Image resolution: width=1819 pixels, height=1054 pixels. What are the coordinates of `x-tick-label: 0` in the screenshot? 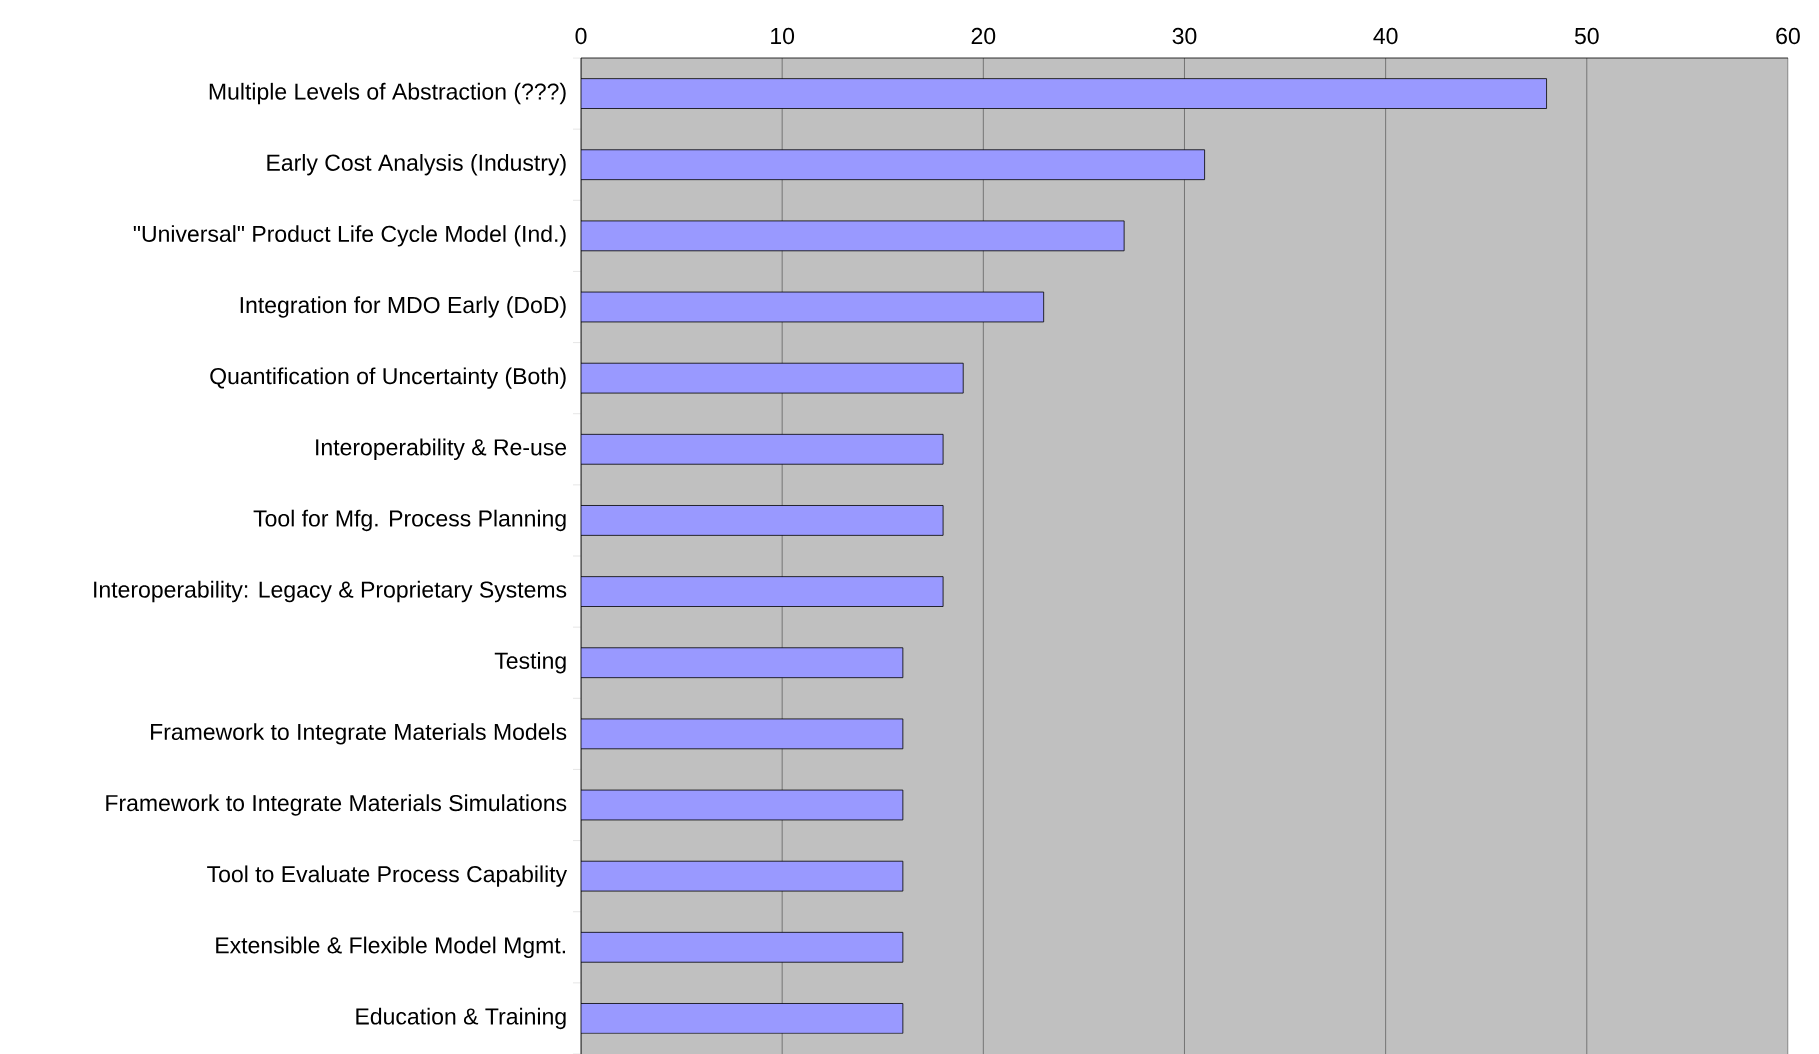 It's located at (581, 35).